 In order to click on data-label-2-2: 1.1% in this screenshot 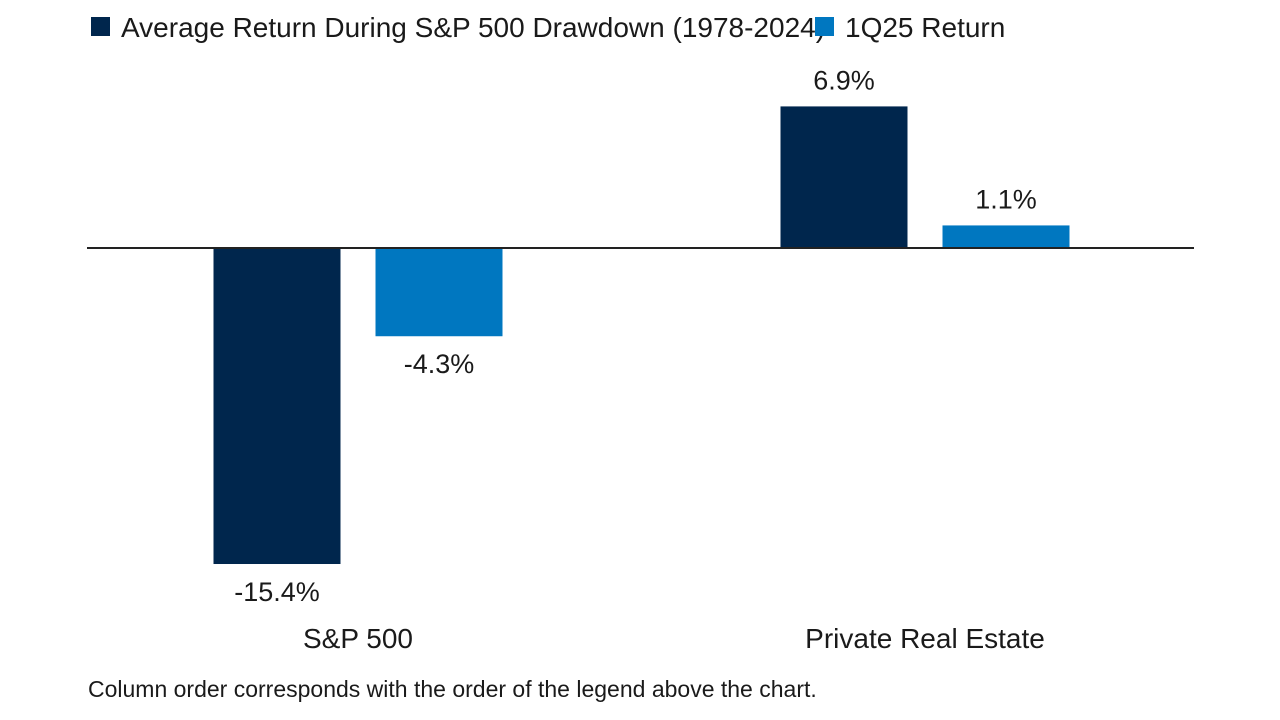, I will do `click(1006, 199)`.